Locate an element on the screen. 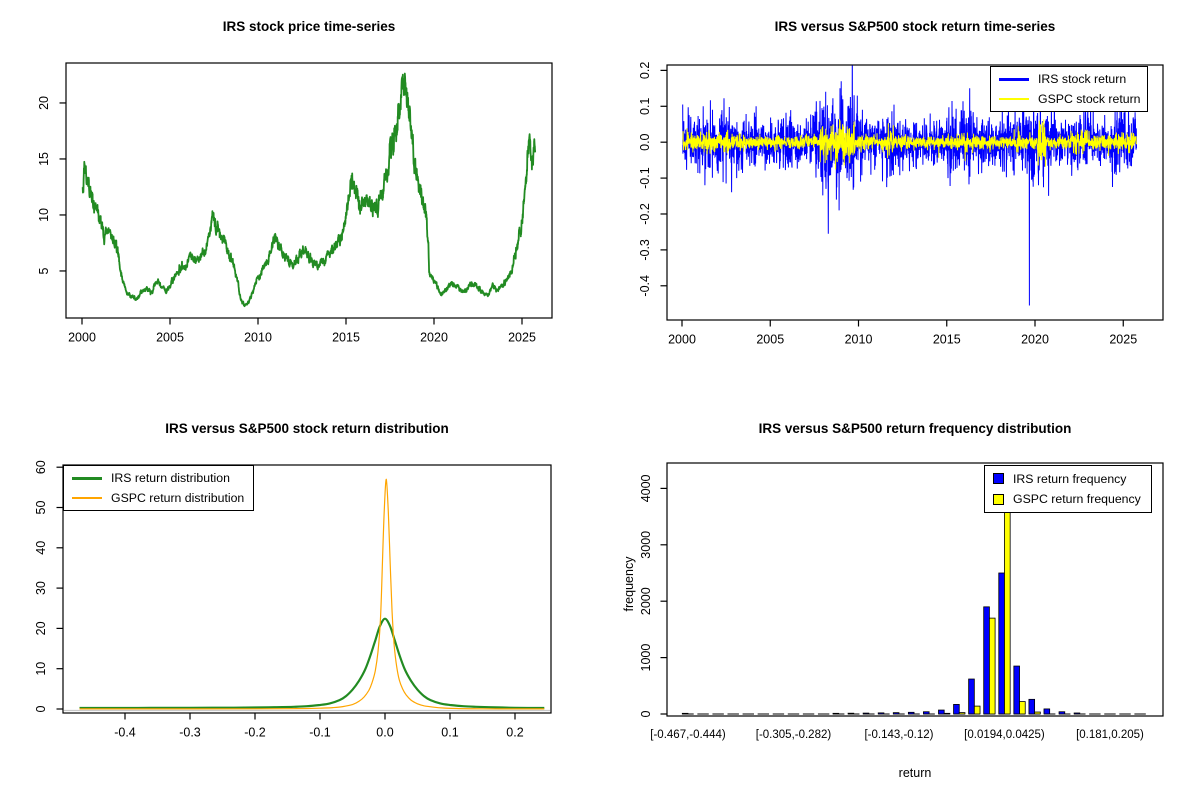 This screenshot has width=1200, height=800. frequency-y-axis-label: frequency is located at coordinates (629, 584).